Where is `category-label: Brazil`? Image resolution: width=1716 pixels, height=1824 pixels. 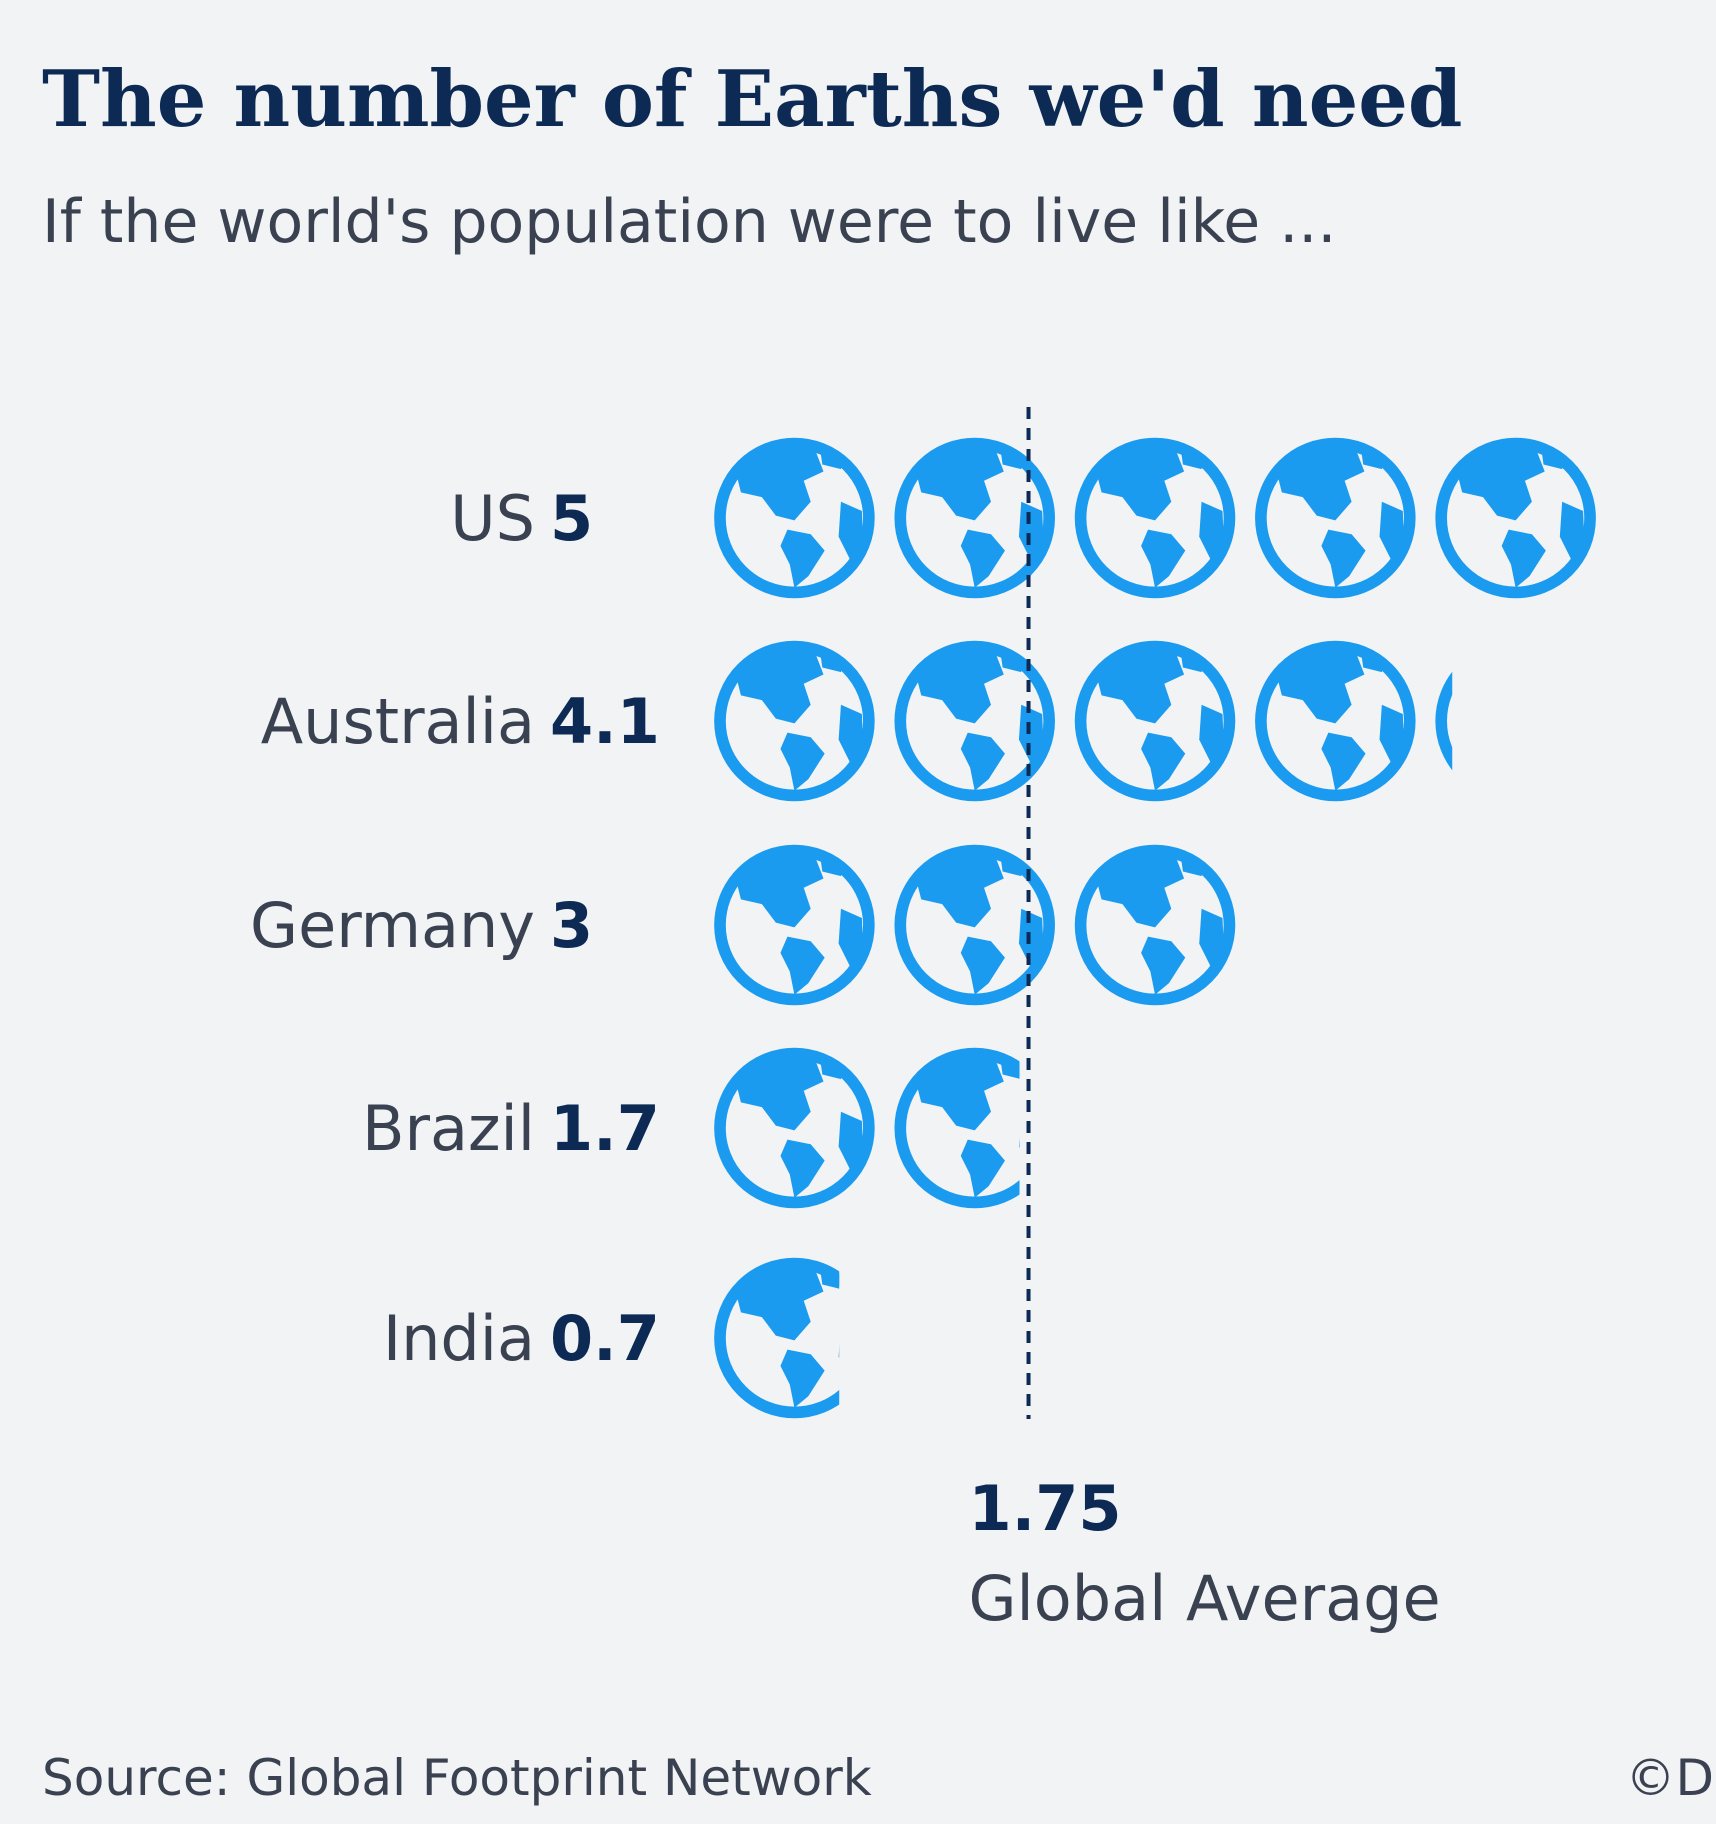
category-label: Brazil is located at coordinates (448, 1128).